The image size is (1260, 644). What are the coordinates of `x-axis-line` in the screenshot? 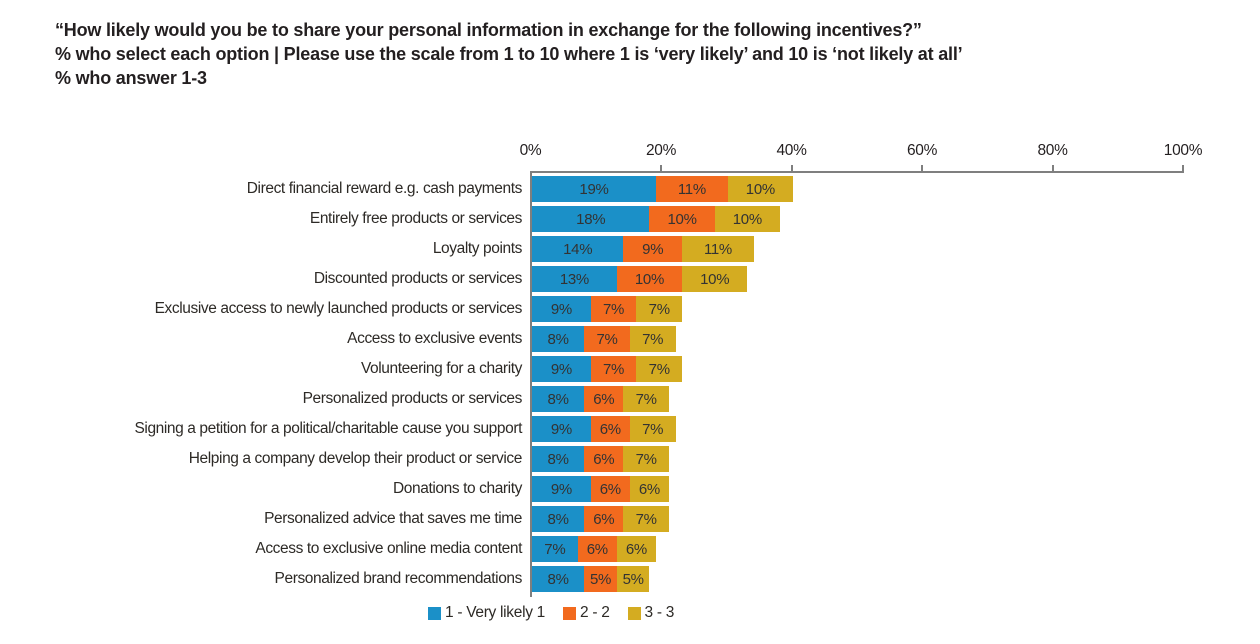 It's located at (857, 172).